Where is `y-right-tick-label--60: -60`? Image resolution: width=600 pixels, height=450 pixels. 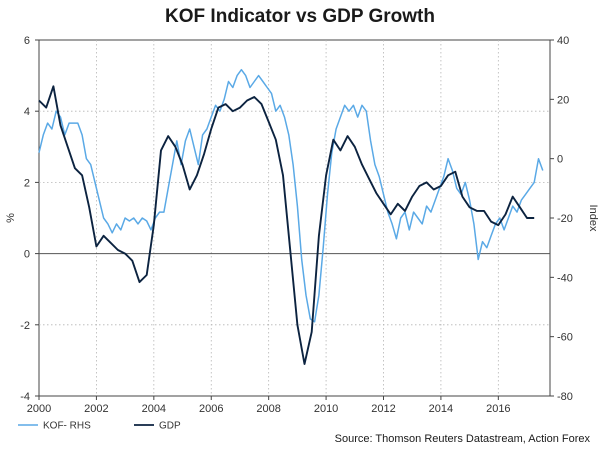 y-right-tick-label--60: -60 is located at coordinates (565, 338).